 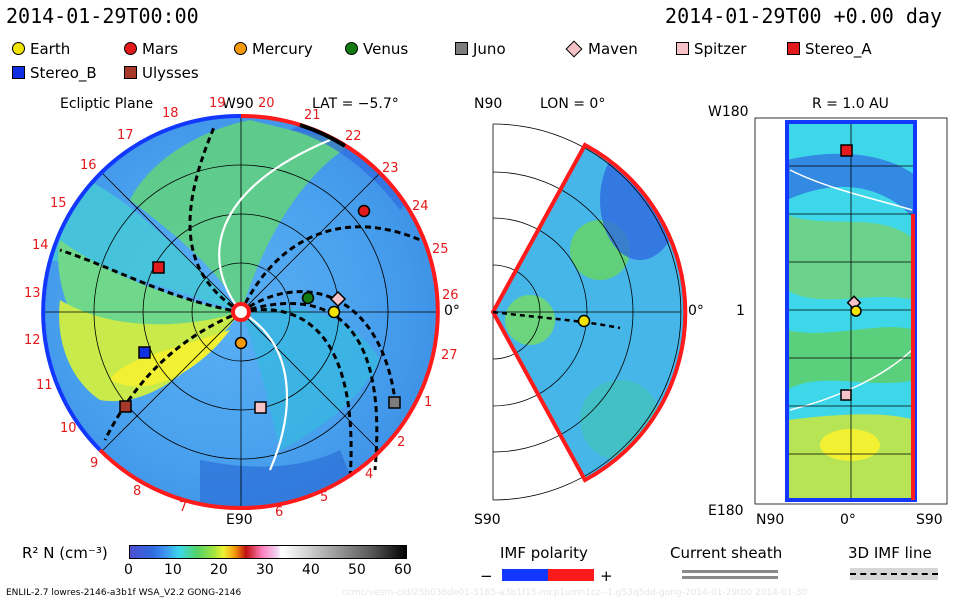 I want to click on legend-label: Earth, so click(x=50, y=49).